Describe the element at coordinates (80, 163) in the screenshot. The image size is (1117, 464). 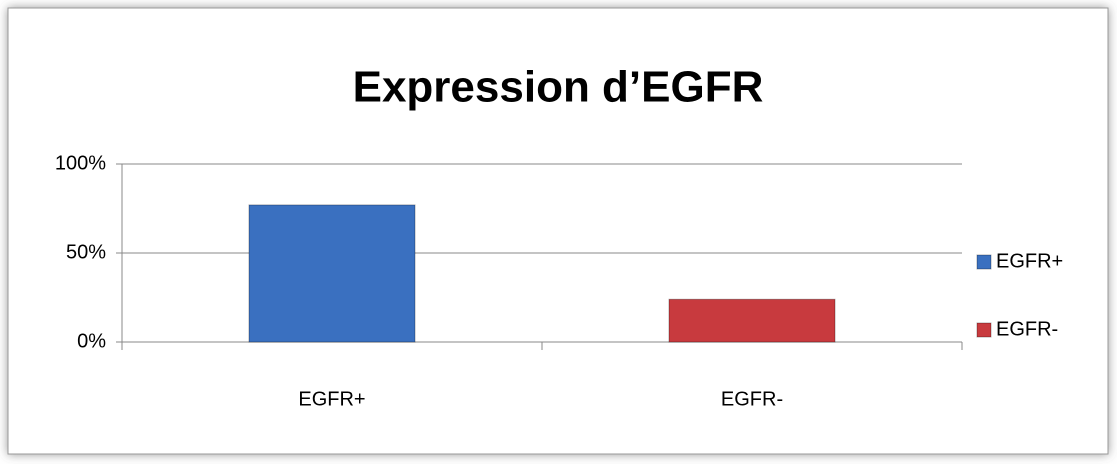
I see `y-tick-label: 100%` at that location.